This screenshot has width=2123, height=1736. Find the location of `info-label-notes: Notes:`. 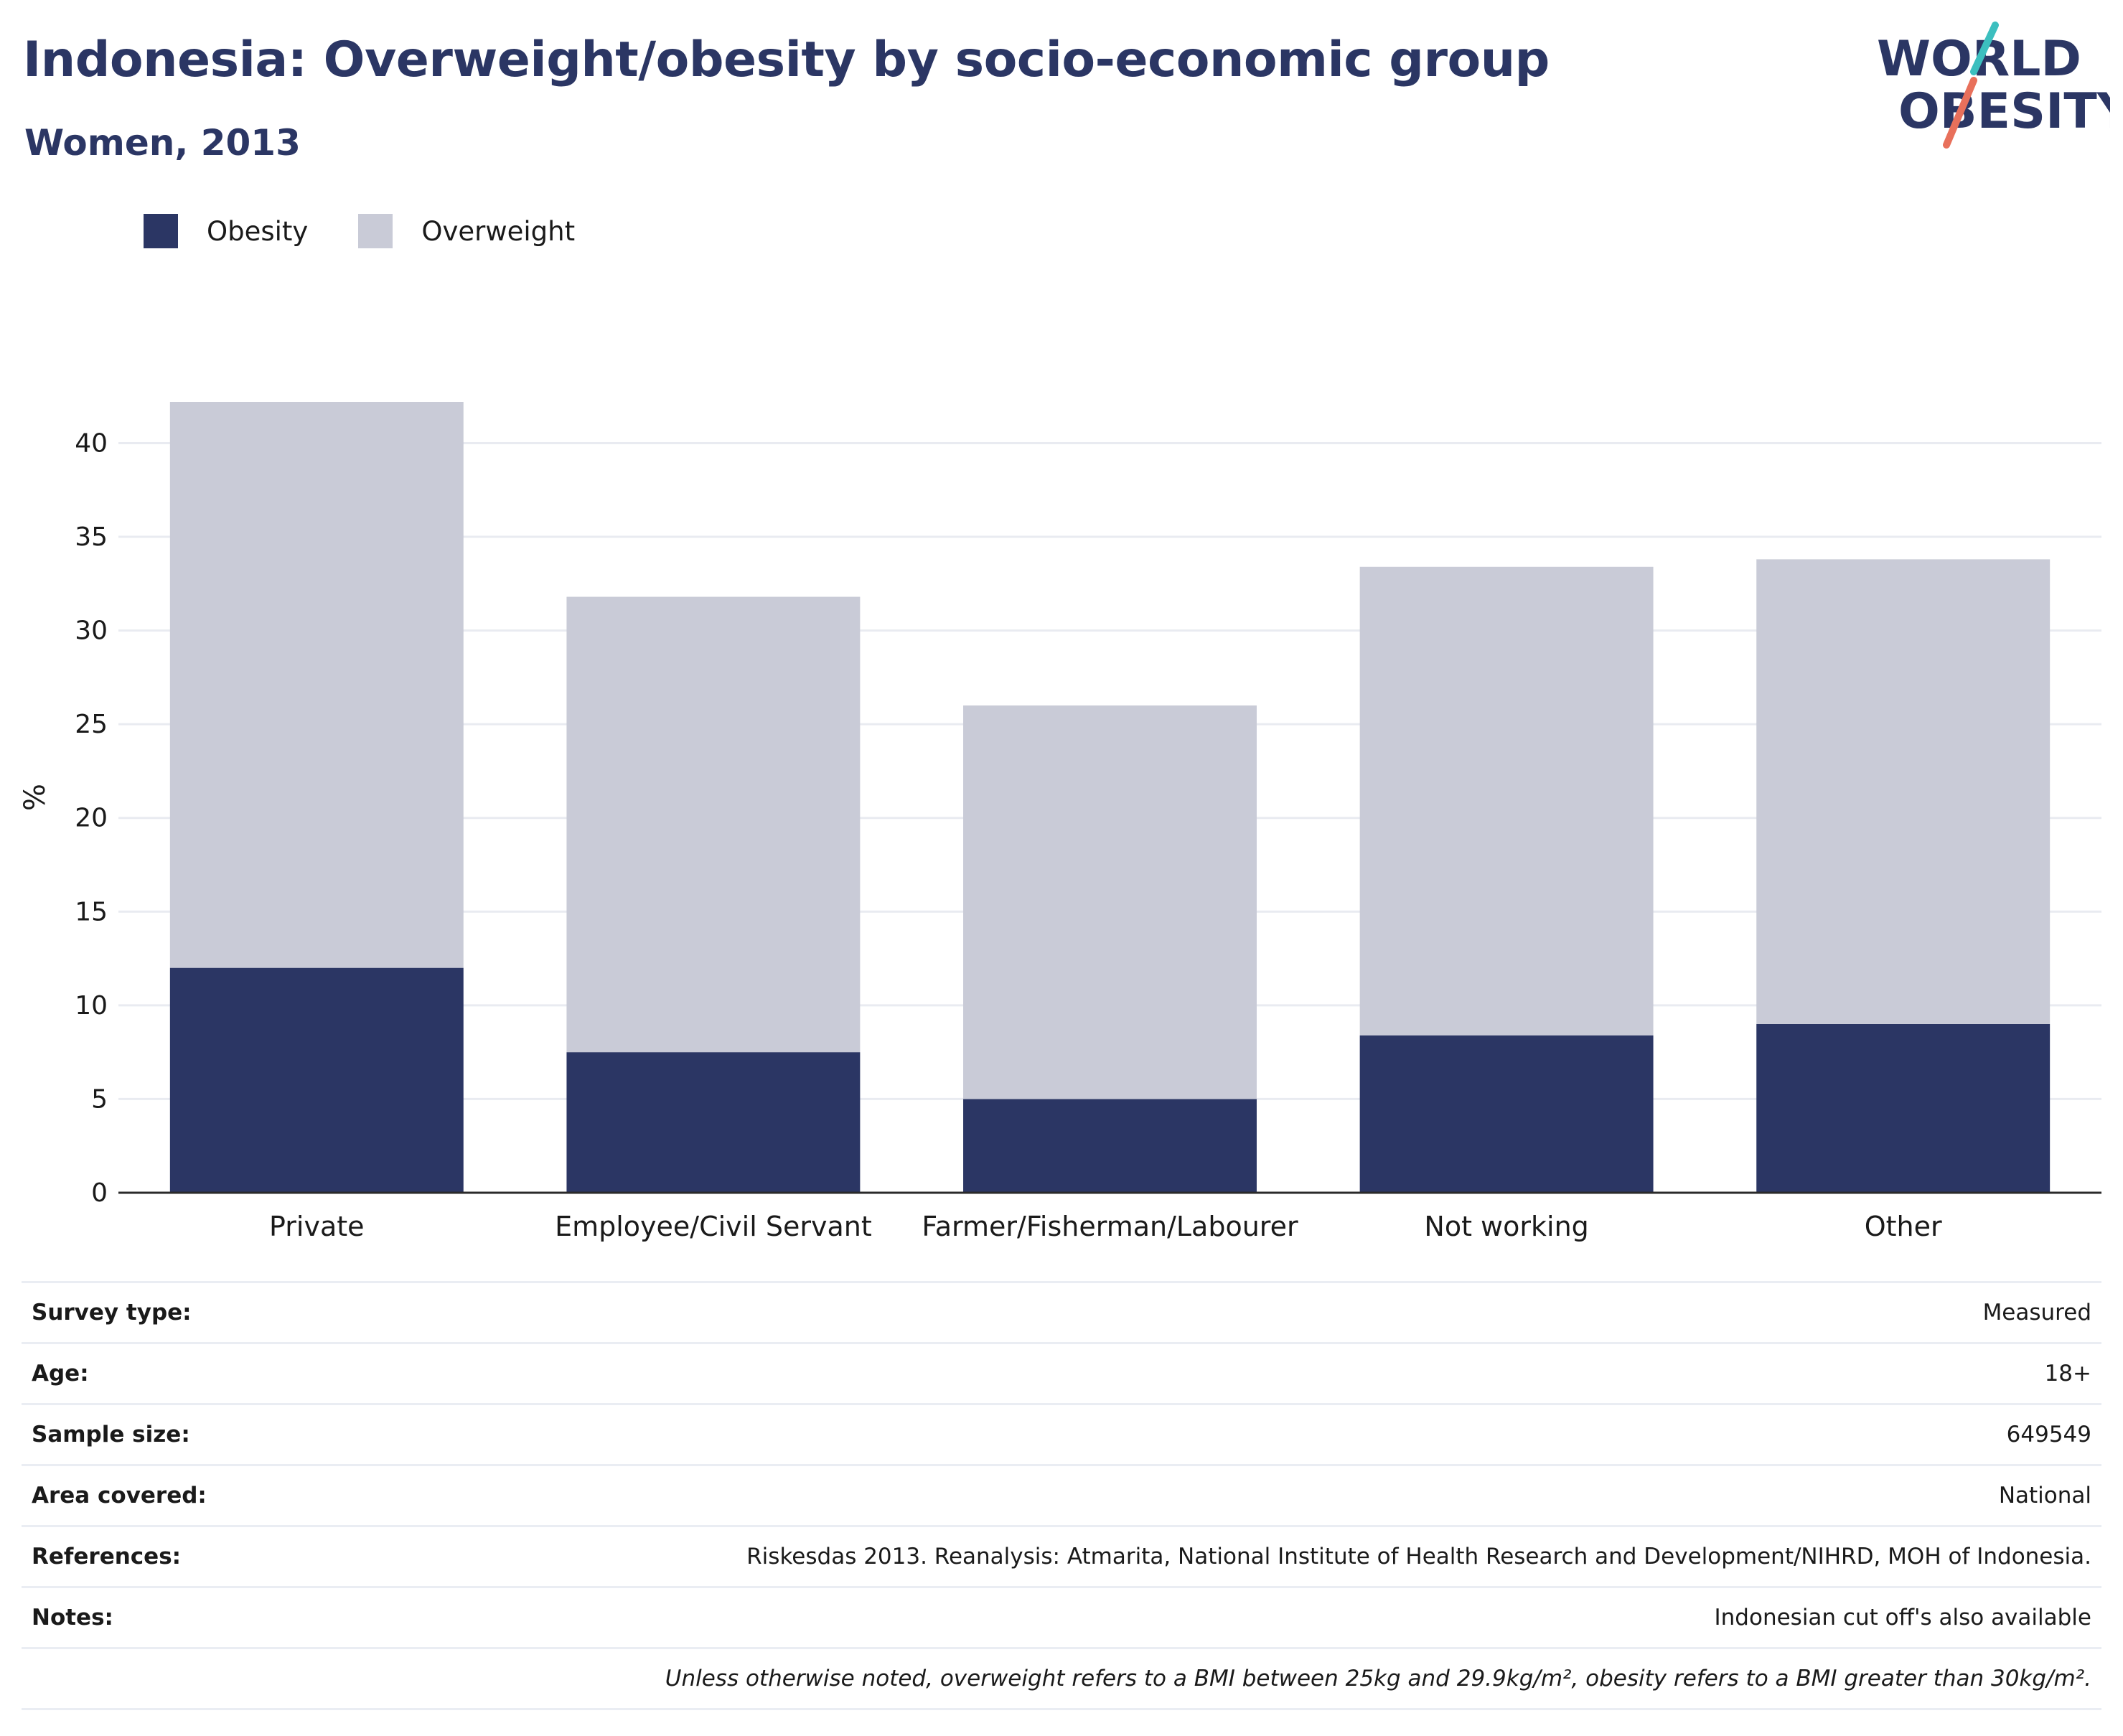

info-label-notes: Notes: is located at coordinates (152, 1617).